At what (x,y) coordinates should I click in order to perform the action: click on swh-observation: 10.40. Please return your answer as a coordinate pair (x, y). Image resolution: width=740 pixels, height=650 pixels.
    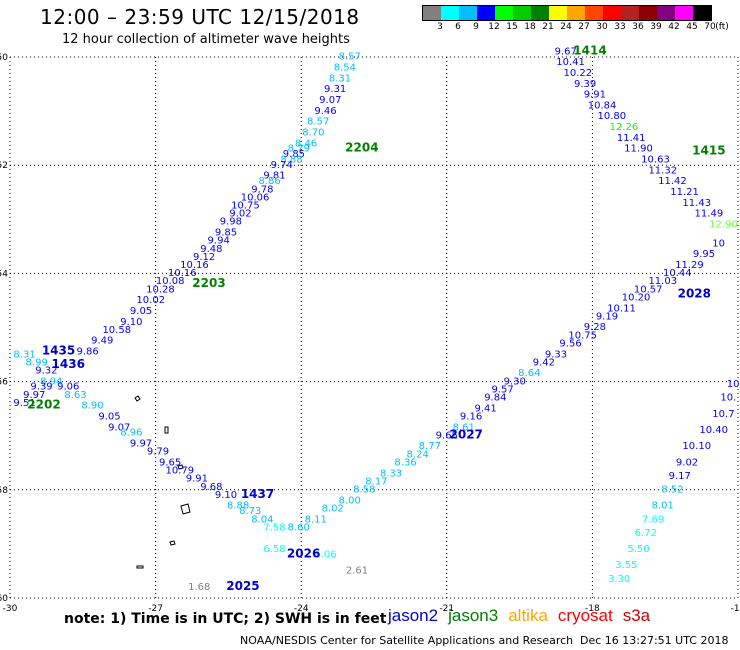
    Looking at the image, I should click on (713, 430).